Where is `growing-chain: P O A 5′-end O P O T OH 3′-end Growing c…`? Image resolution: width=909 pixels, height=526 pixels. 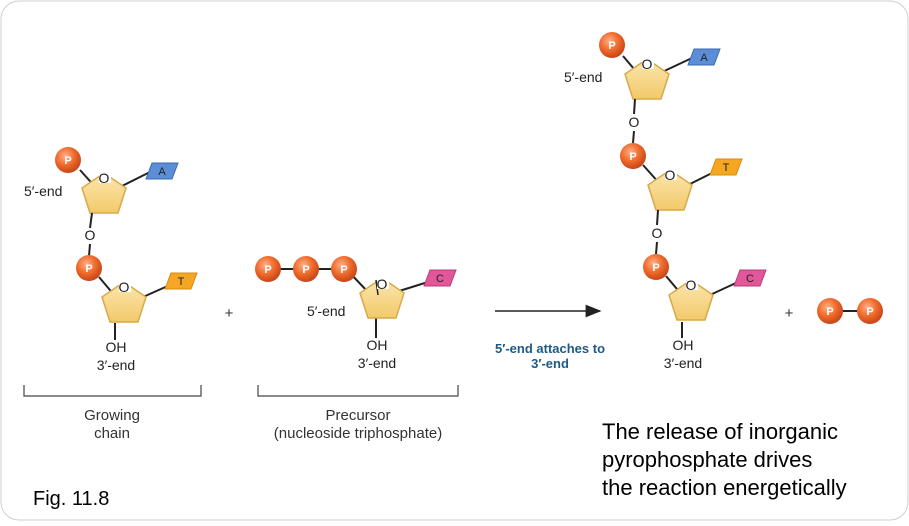 growing-chain: P O A 5′-end O P O T OH 3′-end Growing c… is located at coordinates (112, 294).